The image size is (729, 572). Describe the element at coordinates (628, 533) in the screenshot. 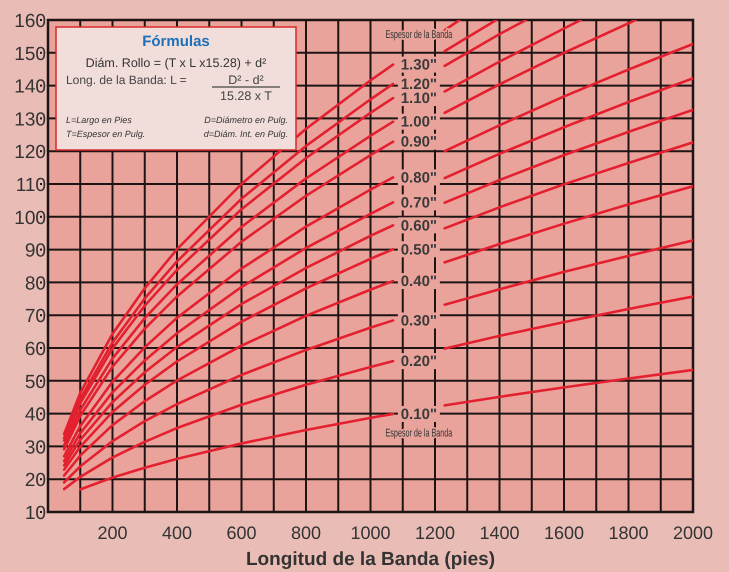

I see `x-tick-label: 1800` at that location.